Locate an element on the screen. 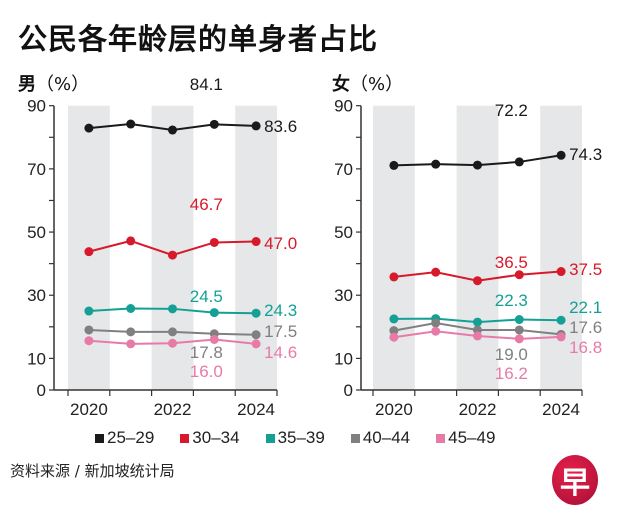 The width and height of the screenshot is (627, 529). data-label-2024: 74.3 is located at coordinates (585, 154).